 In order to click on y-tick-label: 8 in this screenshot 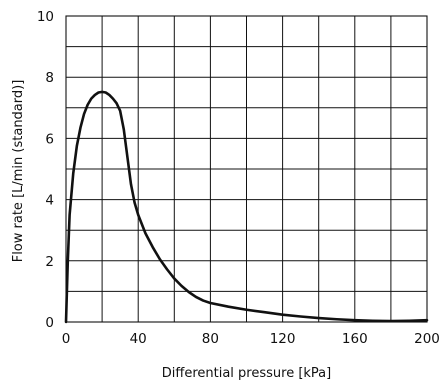, I will do `click(49, 78)`.